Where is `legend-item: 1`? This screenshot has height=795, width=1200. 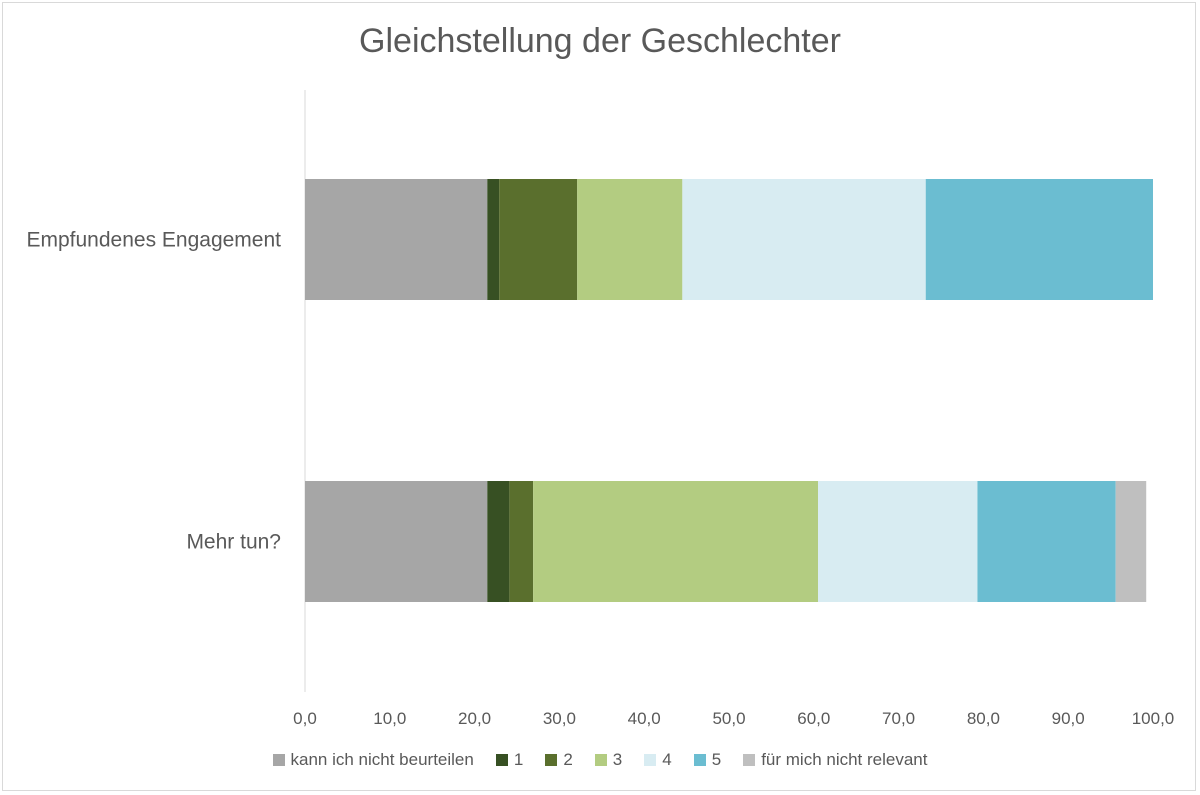 legend-item: 1 is located at coordinates (509, 760).